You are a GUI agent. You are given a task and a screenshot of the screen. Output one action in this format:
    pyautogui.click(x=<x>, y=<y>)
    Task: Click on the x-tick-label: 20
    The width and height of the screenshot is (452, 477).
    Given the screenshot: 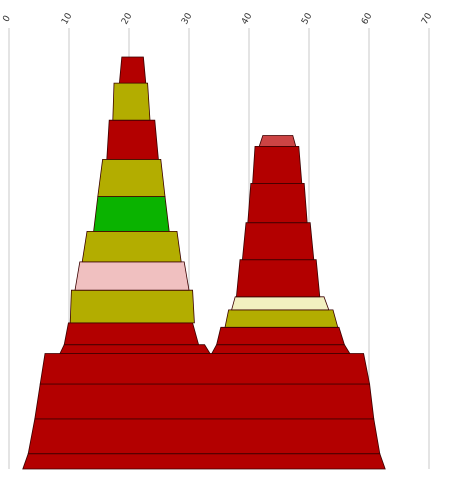 What is the action you would take?
    pyautogui.click(x=127, y=18)
    